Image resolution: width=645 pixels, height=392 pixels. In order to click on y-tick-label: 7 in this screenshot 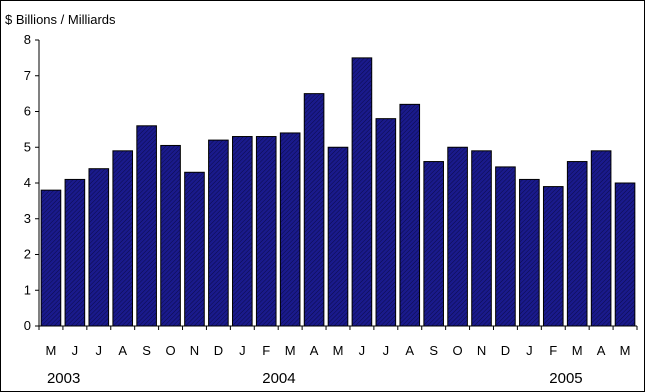, I will do `click(27, 75)`.